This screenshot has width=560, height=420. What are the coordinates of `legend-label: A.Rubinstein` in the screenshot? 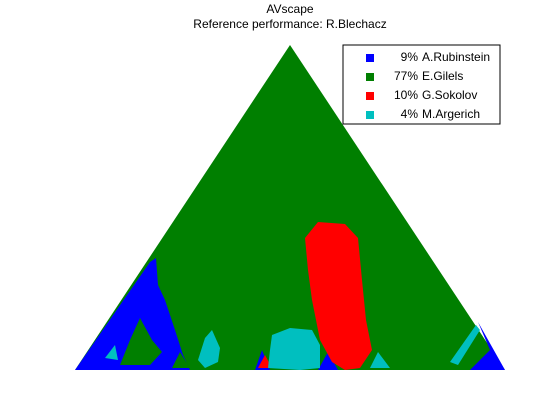 It's located at (456, 57).